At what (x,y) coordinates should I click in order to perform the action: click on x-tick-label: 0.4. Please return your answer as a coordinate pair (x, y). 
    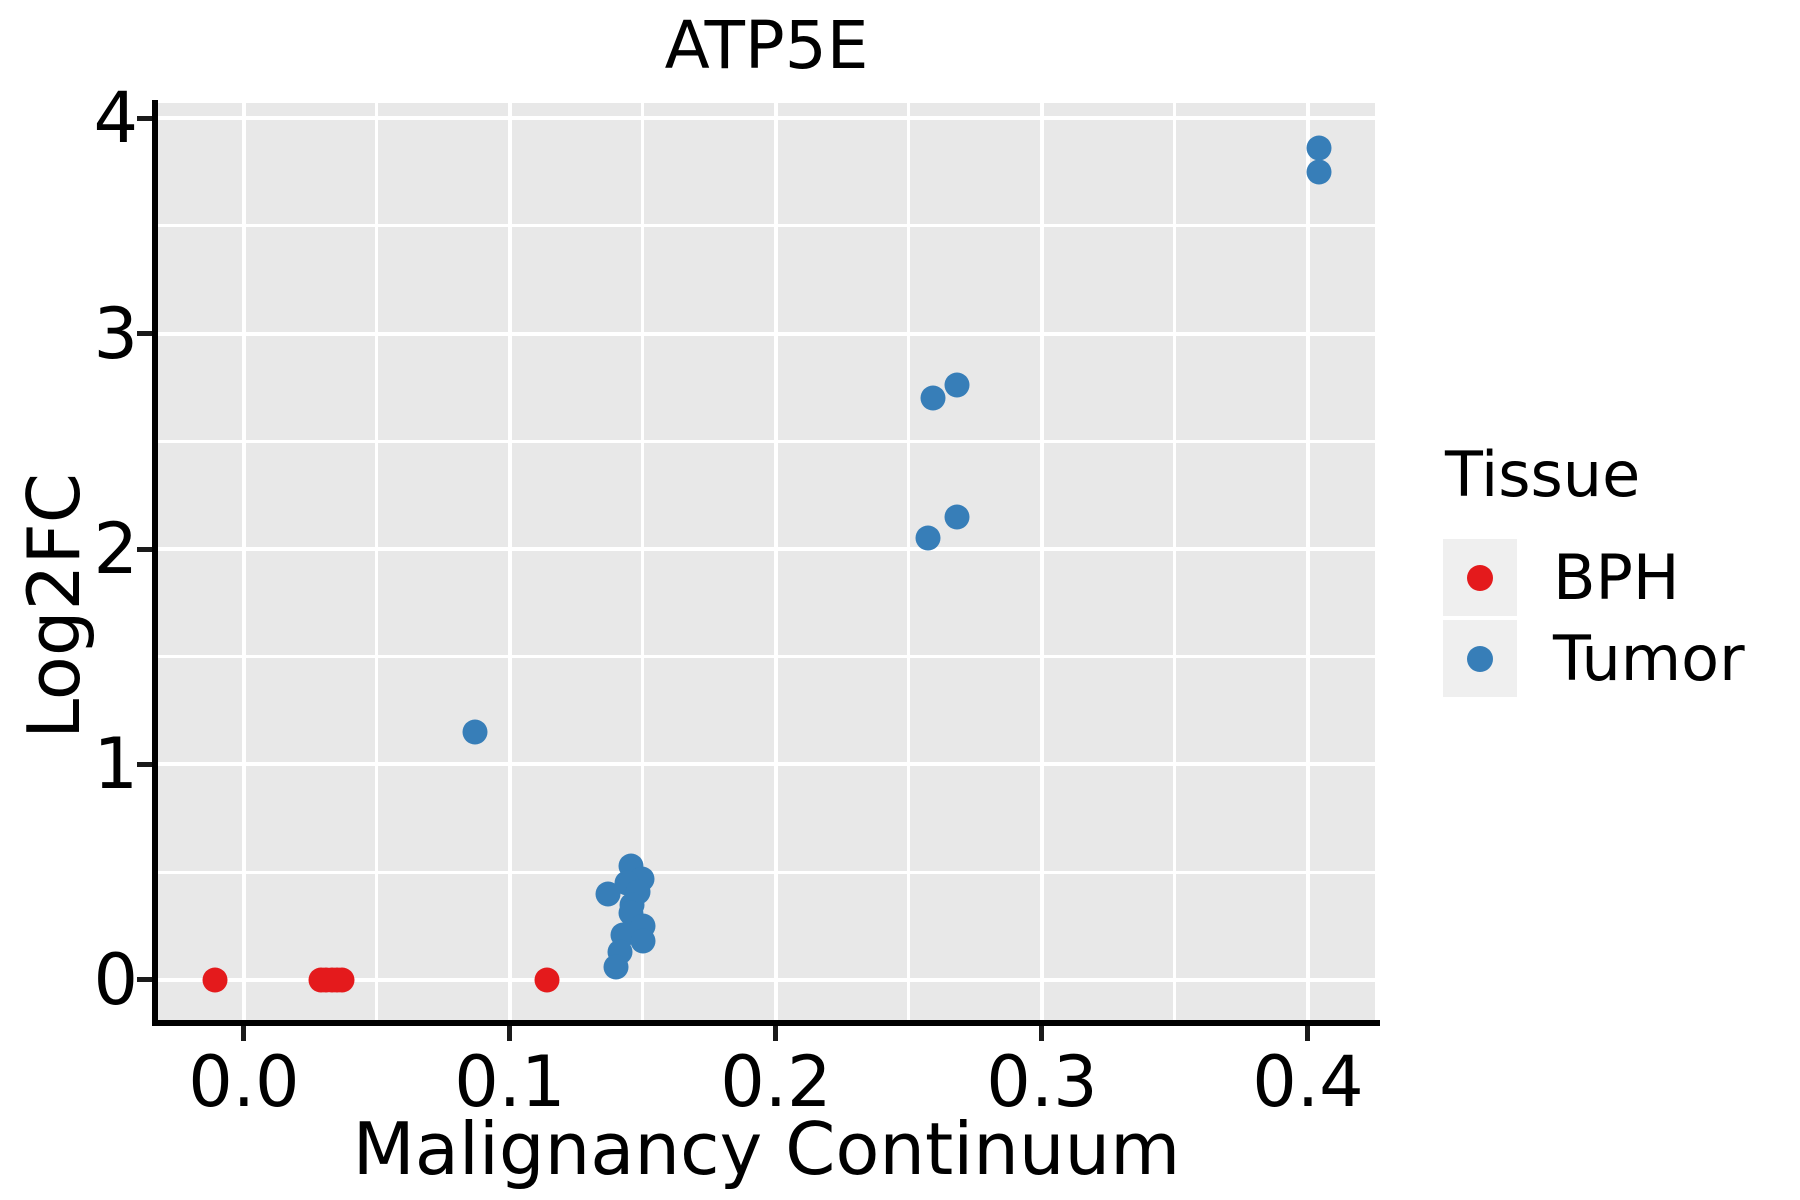
    Looking at the image, I should click on (1308, 1082).